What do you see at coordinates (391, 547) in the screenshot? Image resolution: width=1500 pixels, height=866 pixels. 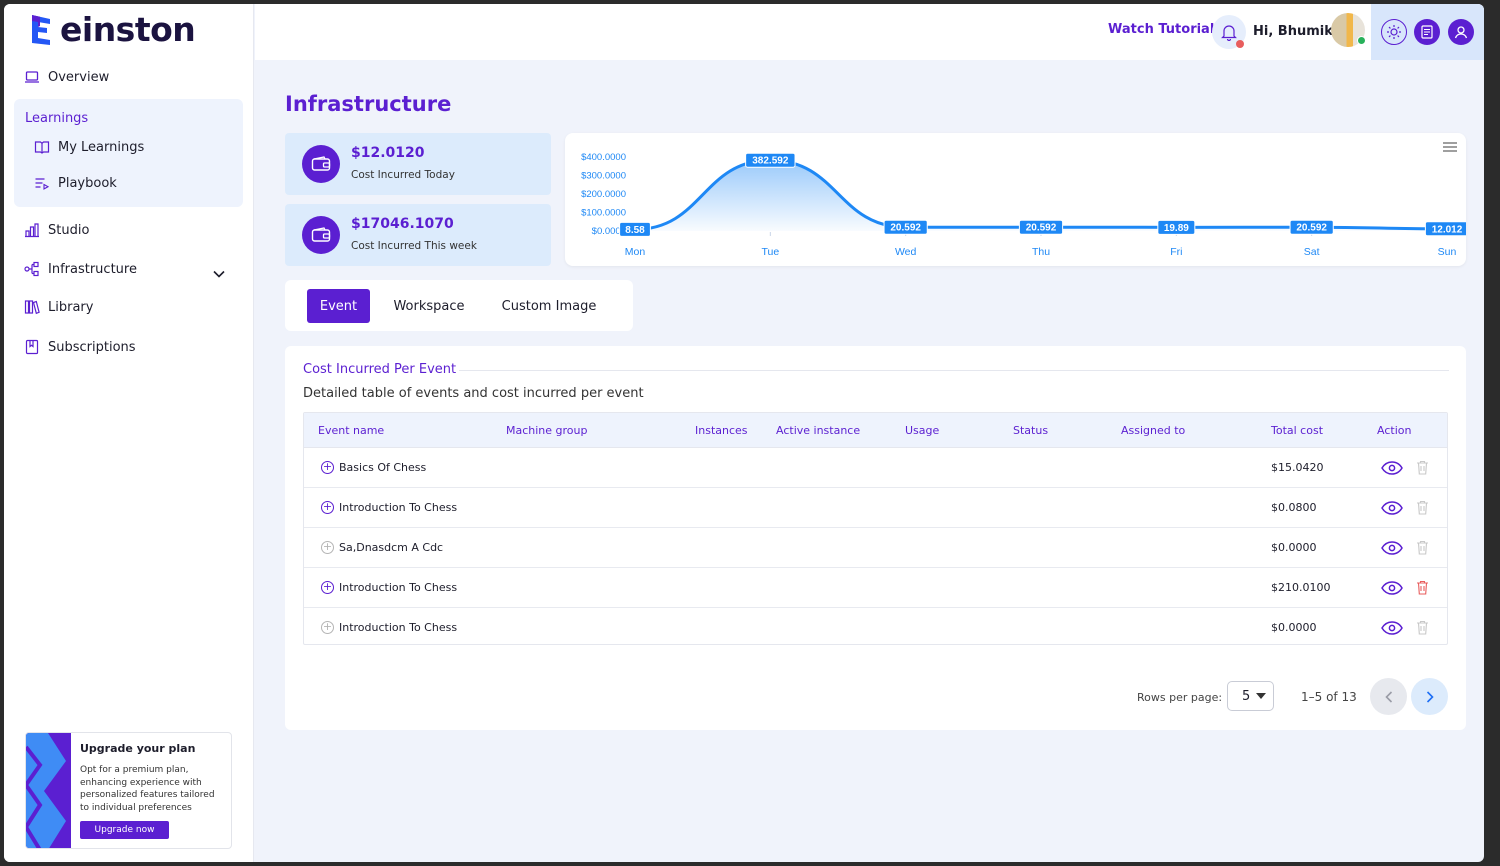 I see `event-name: Sa,Dnasdcm A Cdc` at bounding box center [391, 547].